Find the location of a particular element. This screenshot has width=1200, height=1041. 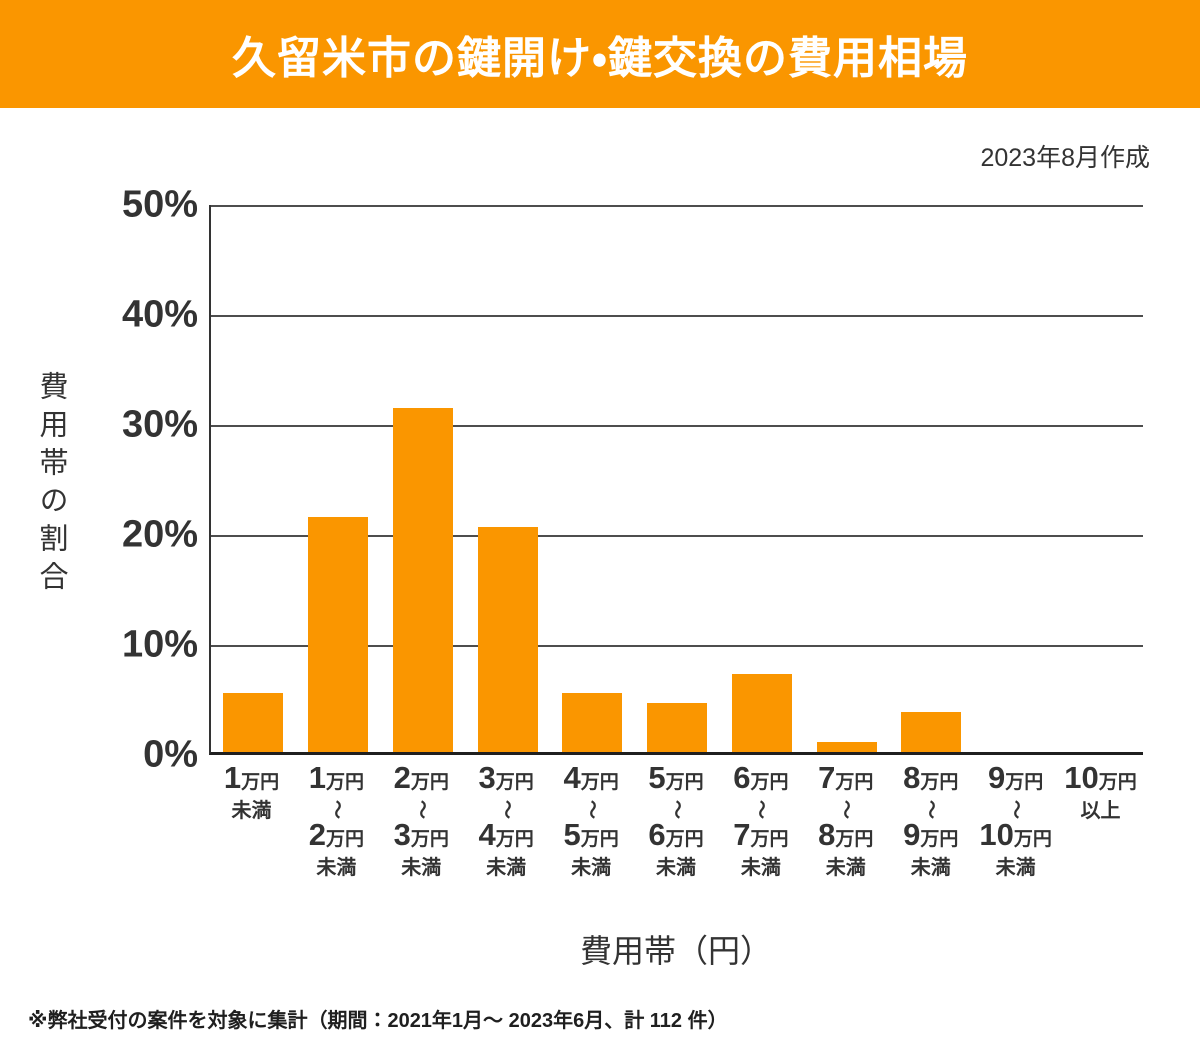

y-tick-label-30: 30% is located at coordinates (159, 424).